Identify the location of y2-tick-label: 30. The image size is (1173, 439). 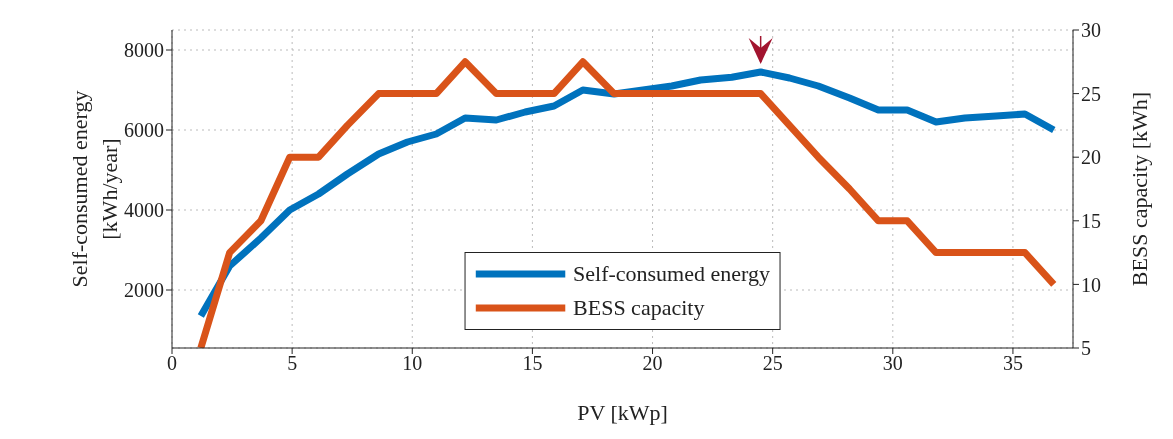
(1091, 30).